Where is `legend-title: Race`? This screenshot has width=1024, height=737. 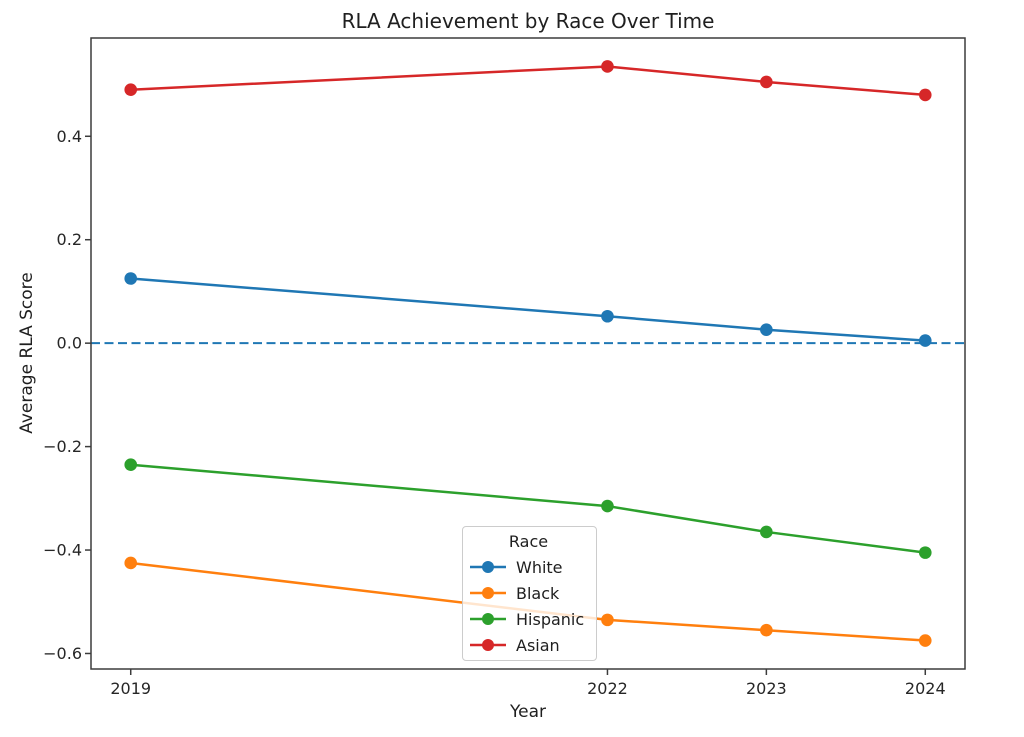
legend-title: Race is located at coordinates (528, 541).